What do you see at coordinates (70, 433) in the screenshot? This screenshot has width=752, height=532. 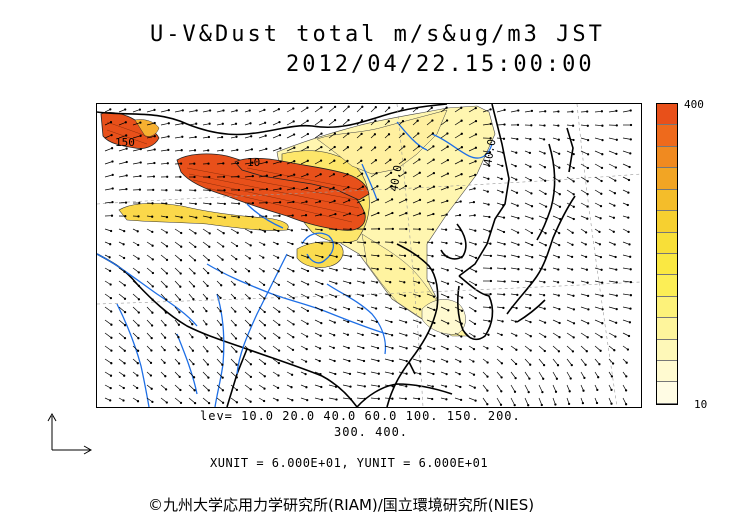 I see `reference-vector-axes` at bounding box center [70, 433].